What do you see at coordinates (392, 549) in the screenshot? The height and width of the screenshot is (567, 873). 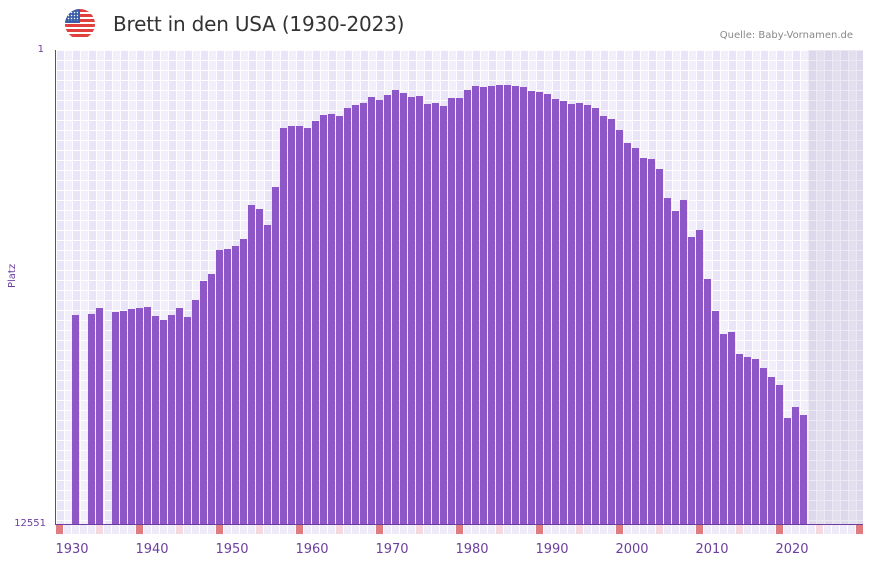 I see `x-tick-label: 1970` at bounding box center [392, 549].